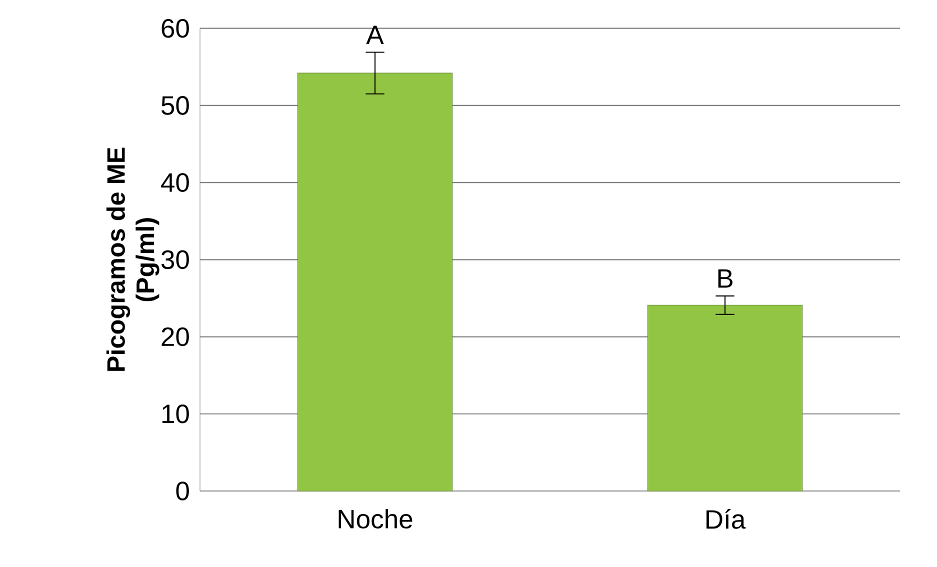  What do you see at coordinates (175, 260) in the screenshot?
I see `y-tick-label: 30` at bounding box center [175, 260].